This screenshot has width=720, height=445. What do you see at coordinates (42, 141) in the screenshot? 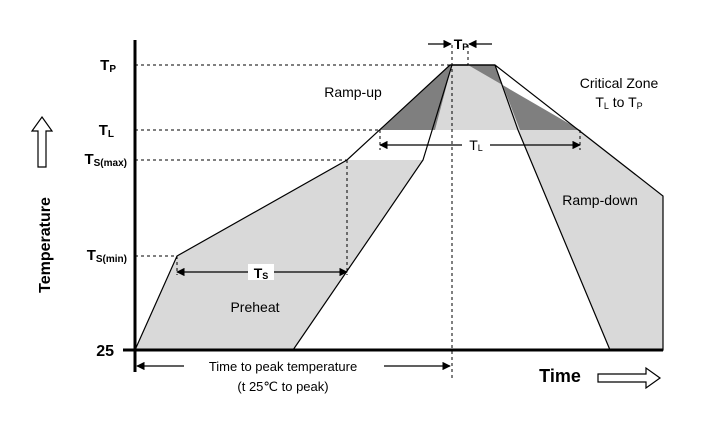
I see `temperature-up-arrow-icon` at bounding box center [42, 141].